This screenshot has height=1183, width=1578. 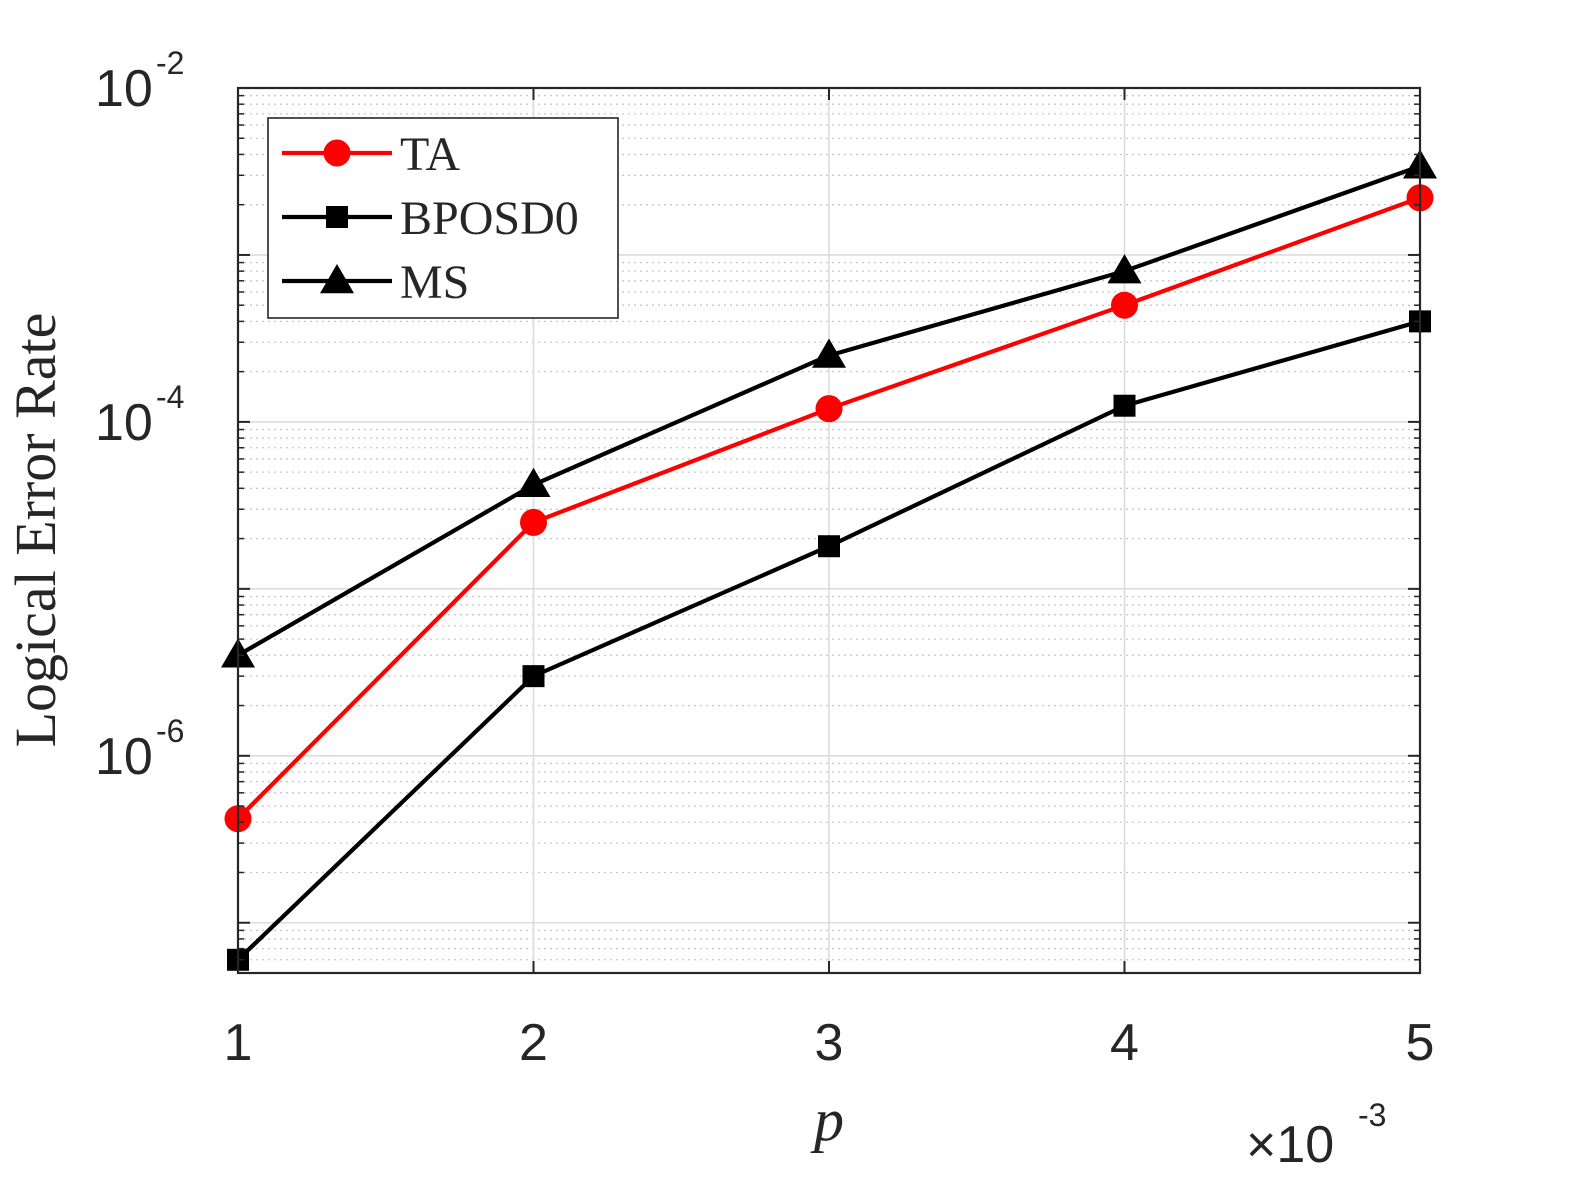 What do you see at coordinates (337, 153) in the screenshot?
I see `legend-marker-ta` at bounding box center [337, 153].